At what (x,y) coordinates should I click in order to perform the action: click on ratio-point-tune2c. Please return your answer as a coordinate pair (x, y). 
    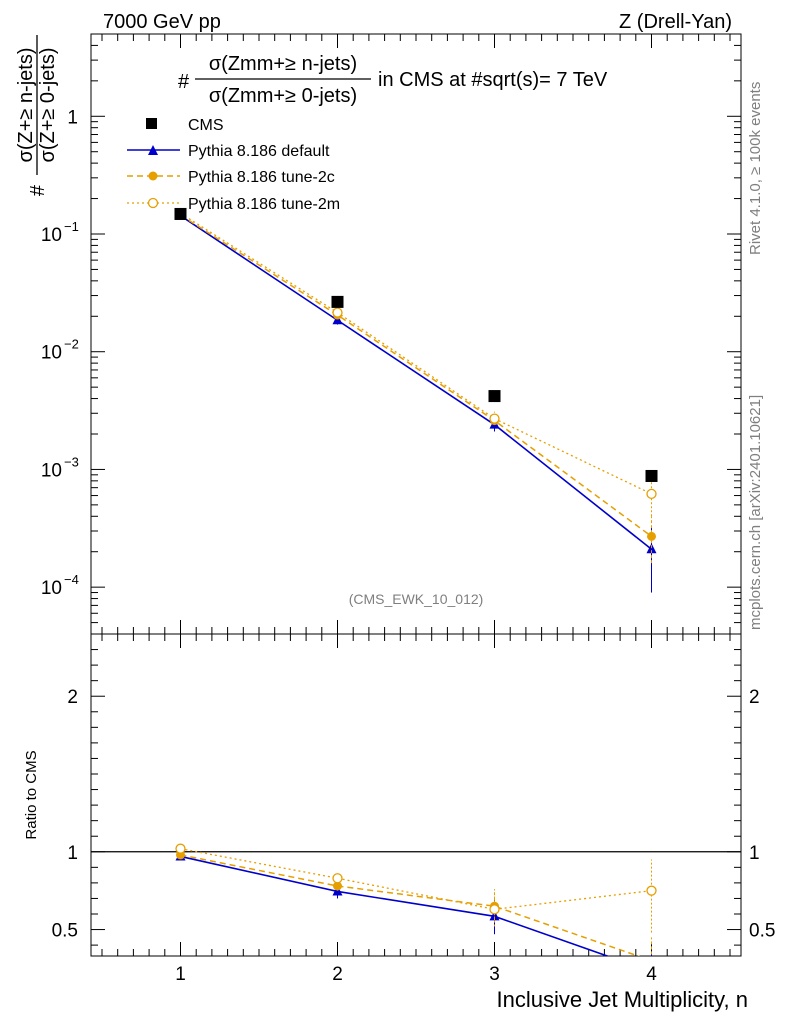
    Looking at the image, I should click on (337, 886).